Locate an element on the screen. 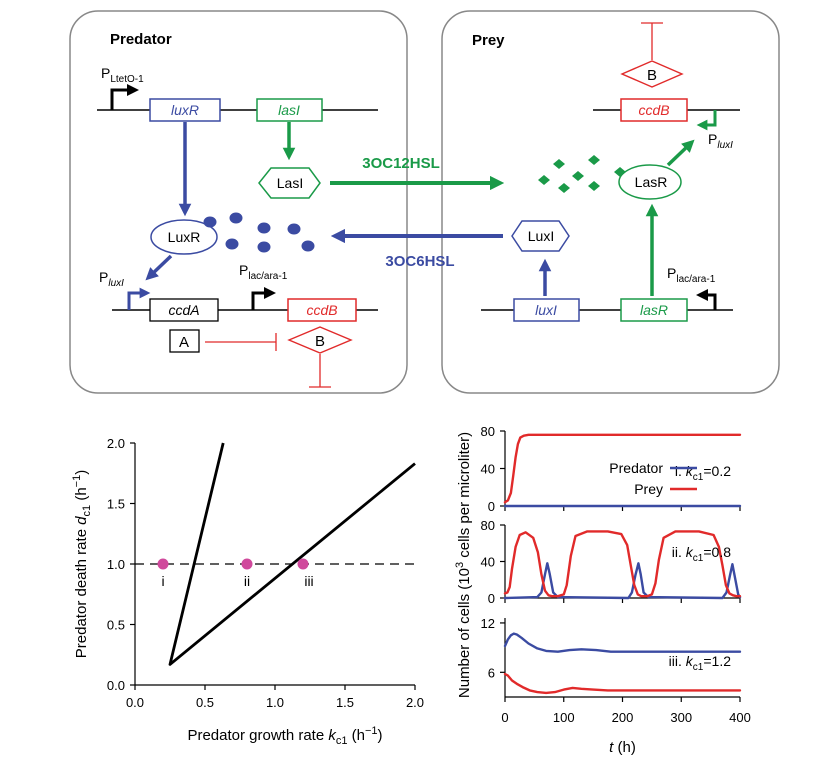  gene-lasI-label: lasI is located at coordinates (289, 110).